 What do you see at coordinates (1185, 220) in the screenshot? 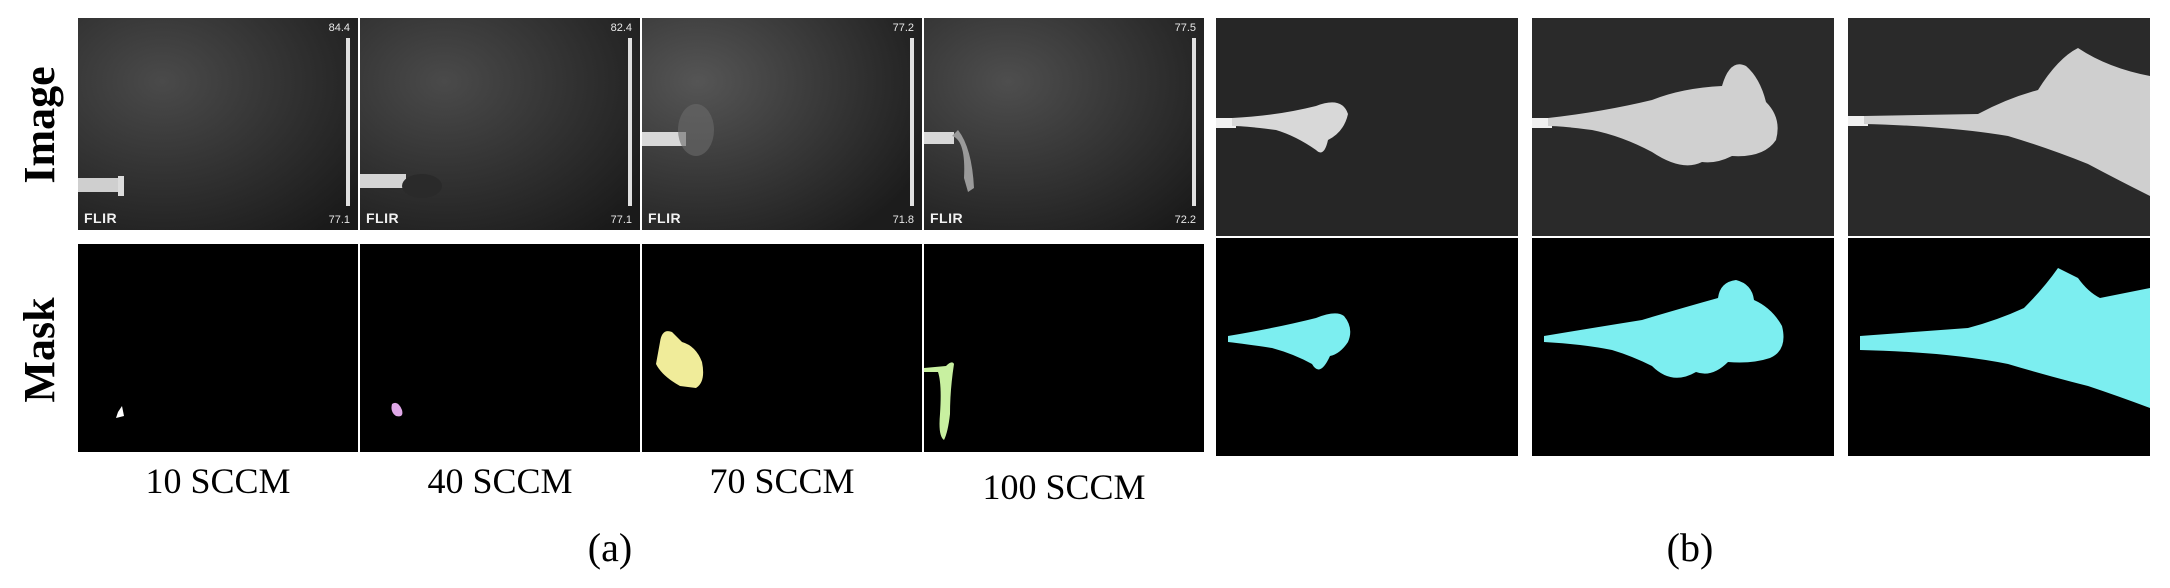
I see `temp-min-label: 72.2` at bounding box center [1185, 220].